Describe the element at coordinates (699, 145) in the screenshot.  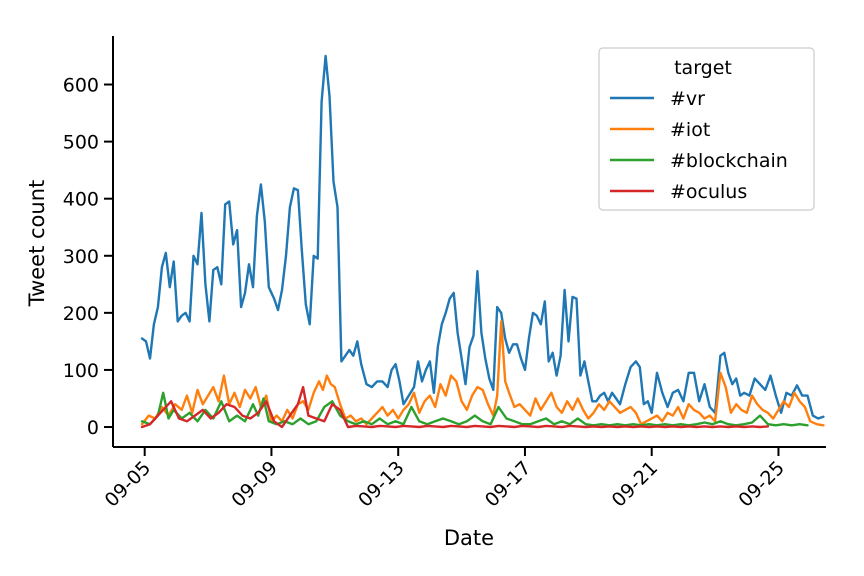
I see `legend-entries: #vr #iot #blockchain #oculus` at that location.